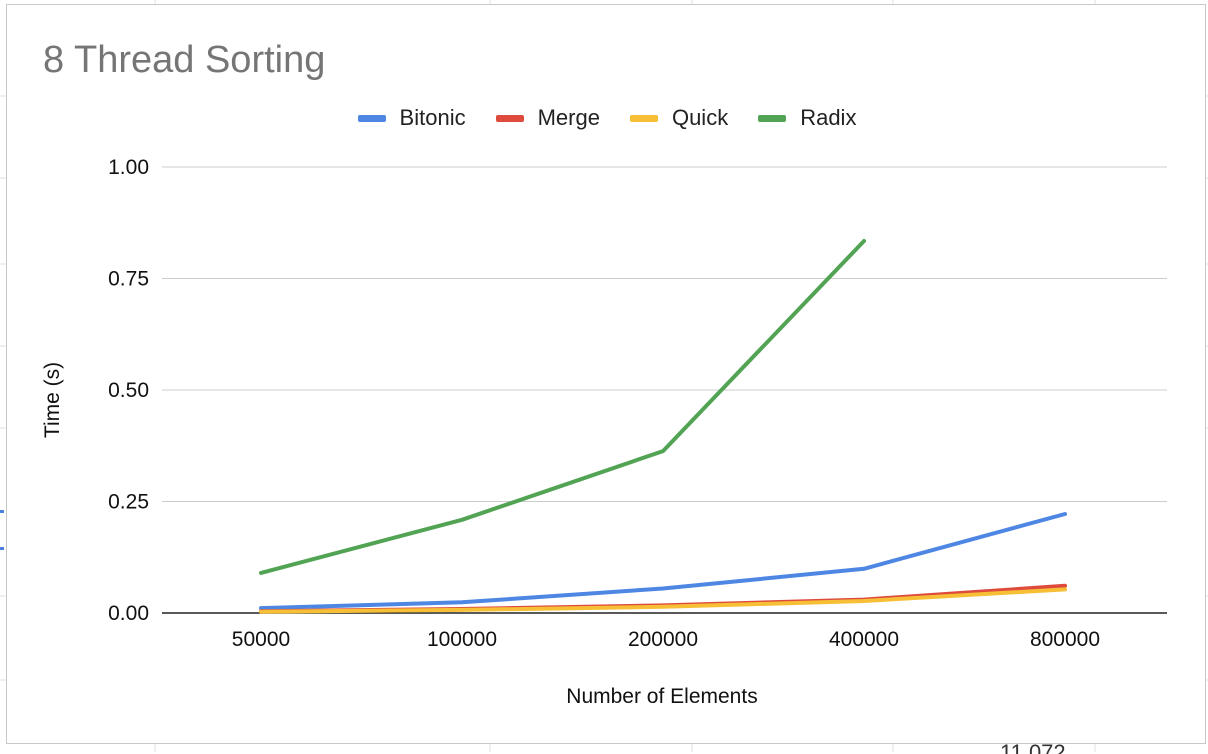  Describe the element at coordinates (52, 400) in the screenshot. I see `y-axis-title: Time (s)` at that location.